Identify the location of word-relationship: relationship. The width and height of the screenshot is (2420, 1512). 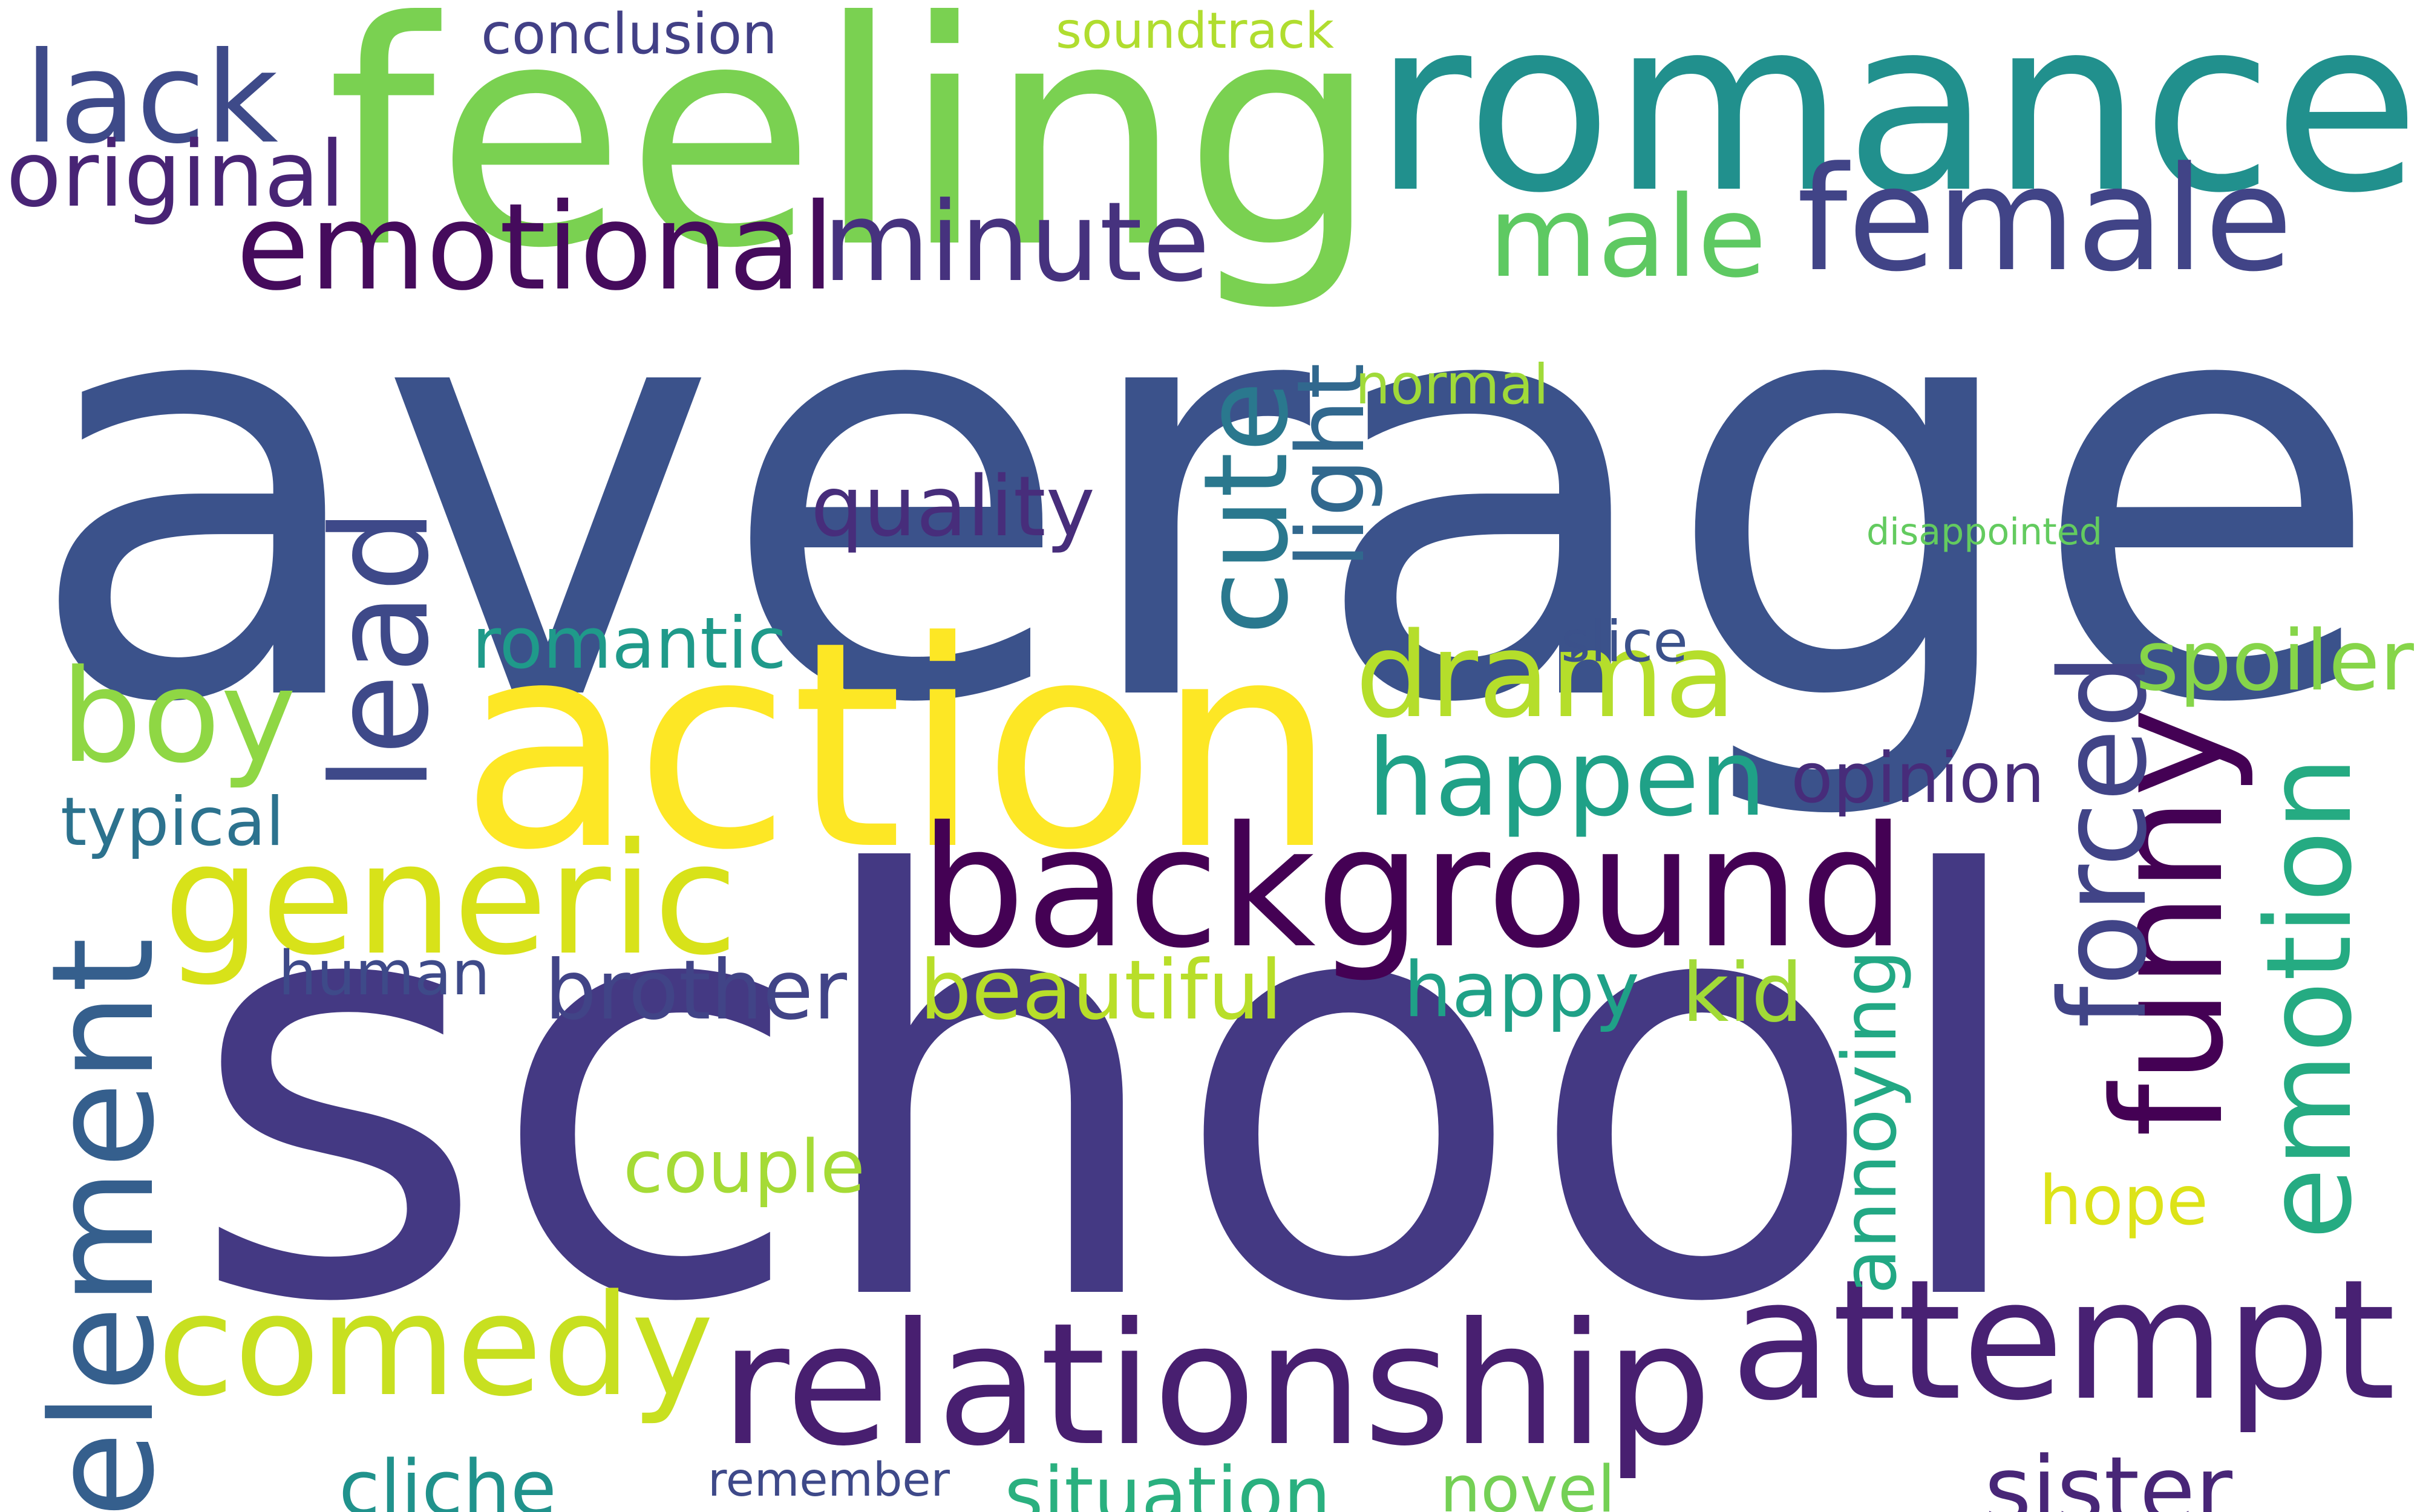
(1216, 1384).